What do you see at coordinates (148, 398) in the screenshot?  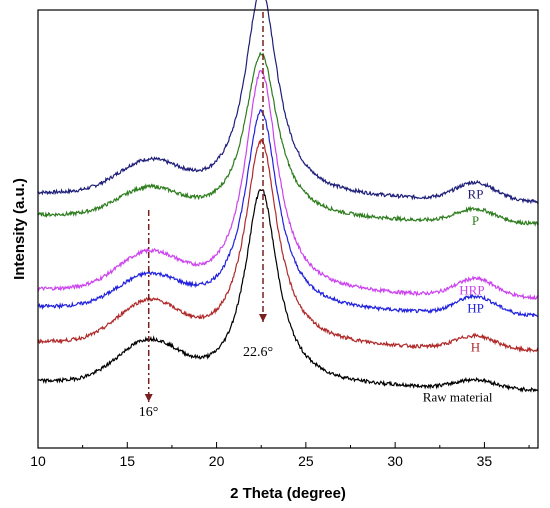 I see `marker-16-arrow` at bounding box center [148, 398].